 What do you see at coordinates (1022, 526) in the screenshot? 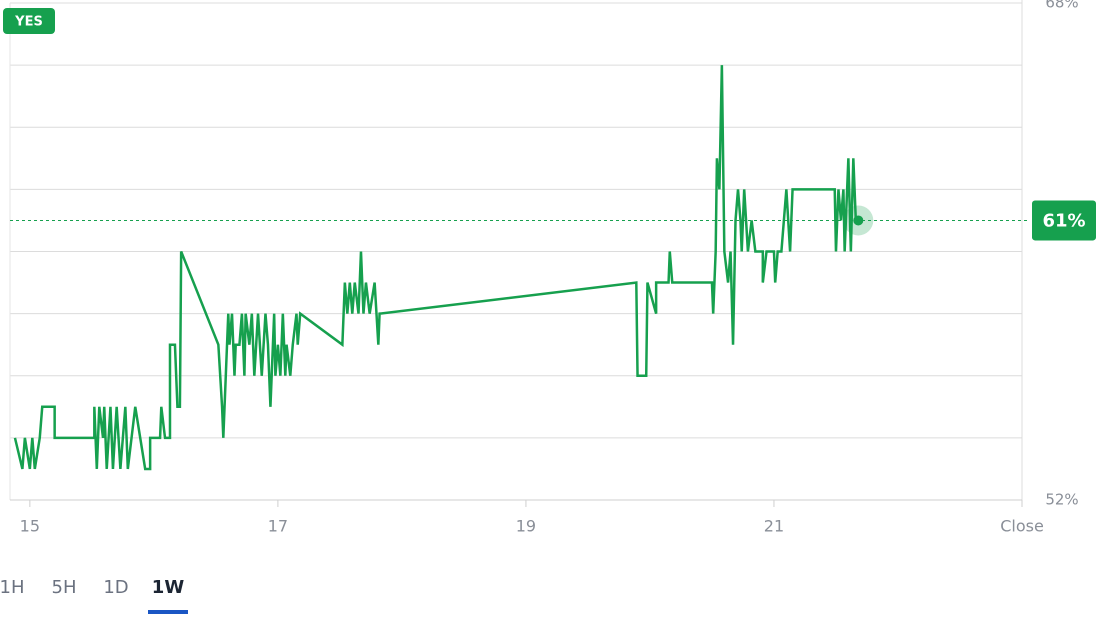
I see `x-tick-label: Close` at bounding box center [1022, 526].